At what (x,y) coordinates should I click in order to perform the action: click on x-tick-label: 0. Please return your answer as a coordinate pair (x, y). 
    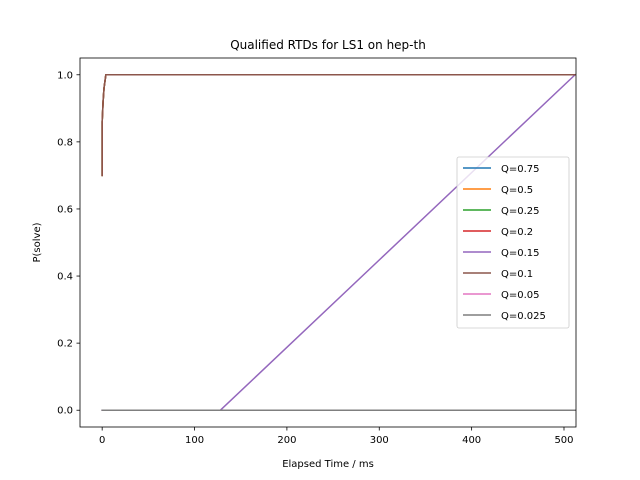
    Looking at the image, I should click on (102, 440).